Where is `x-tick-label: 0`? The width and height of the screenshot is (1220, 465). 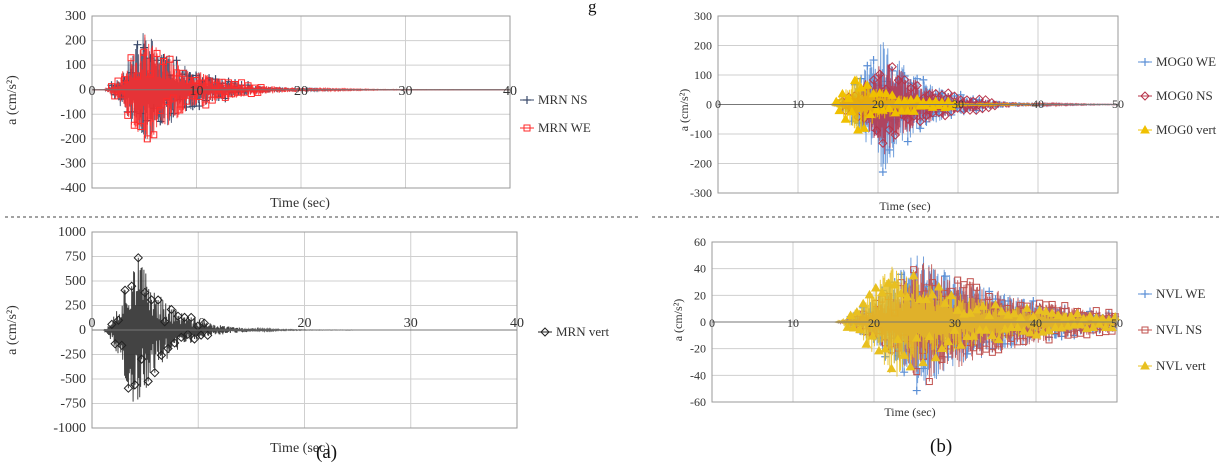 x-tick-label: 0 is located at coordinates (712, 323).